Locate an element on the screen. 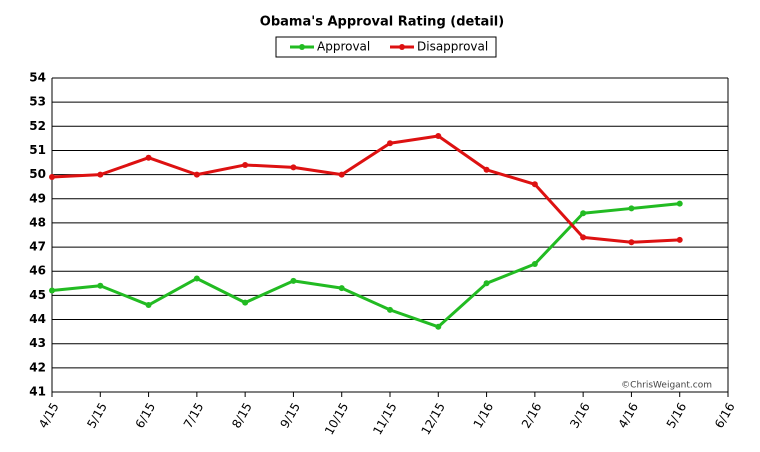  watermark: ©ChrisWeigant.com is located at coordinates (666, 386).